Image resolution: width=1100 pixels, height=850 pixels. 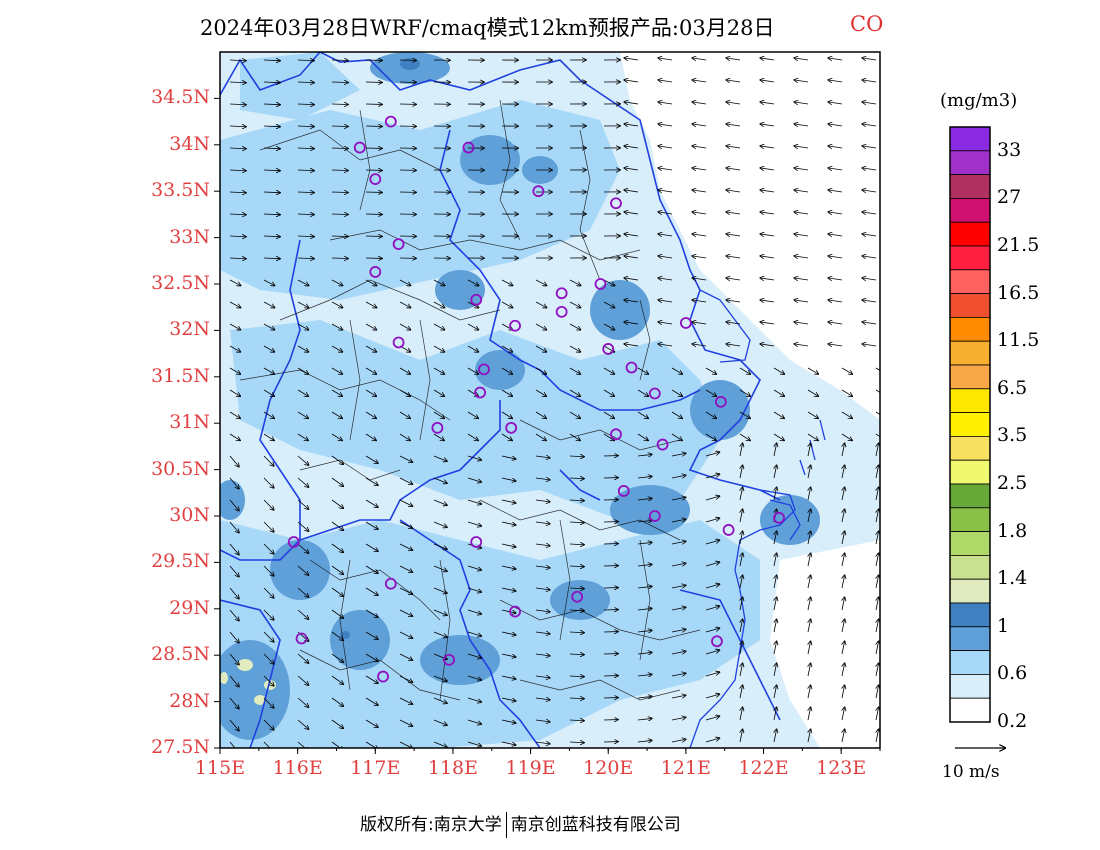 What do you see at coordinates (970, 424) in the screenshot?
I see `colorbar` at bounding box center [970, 424].